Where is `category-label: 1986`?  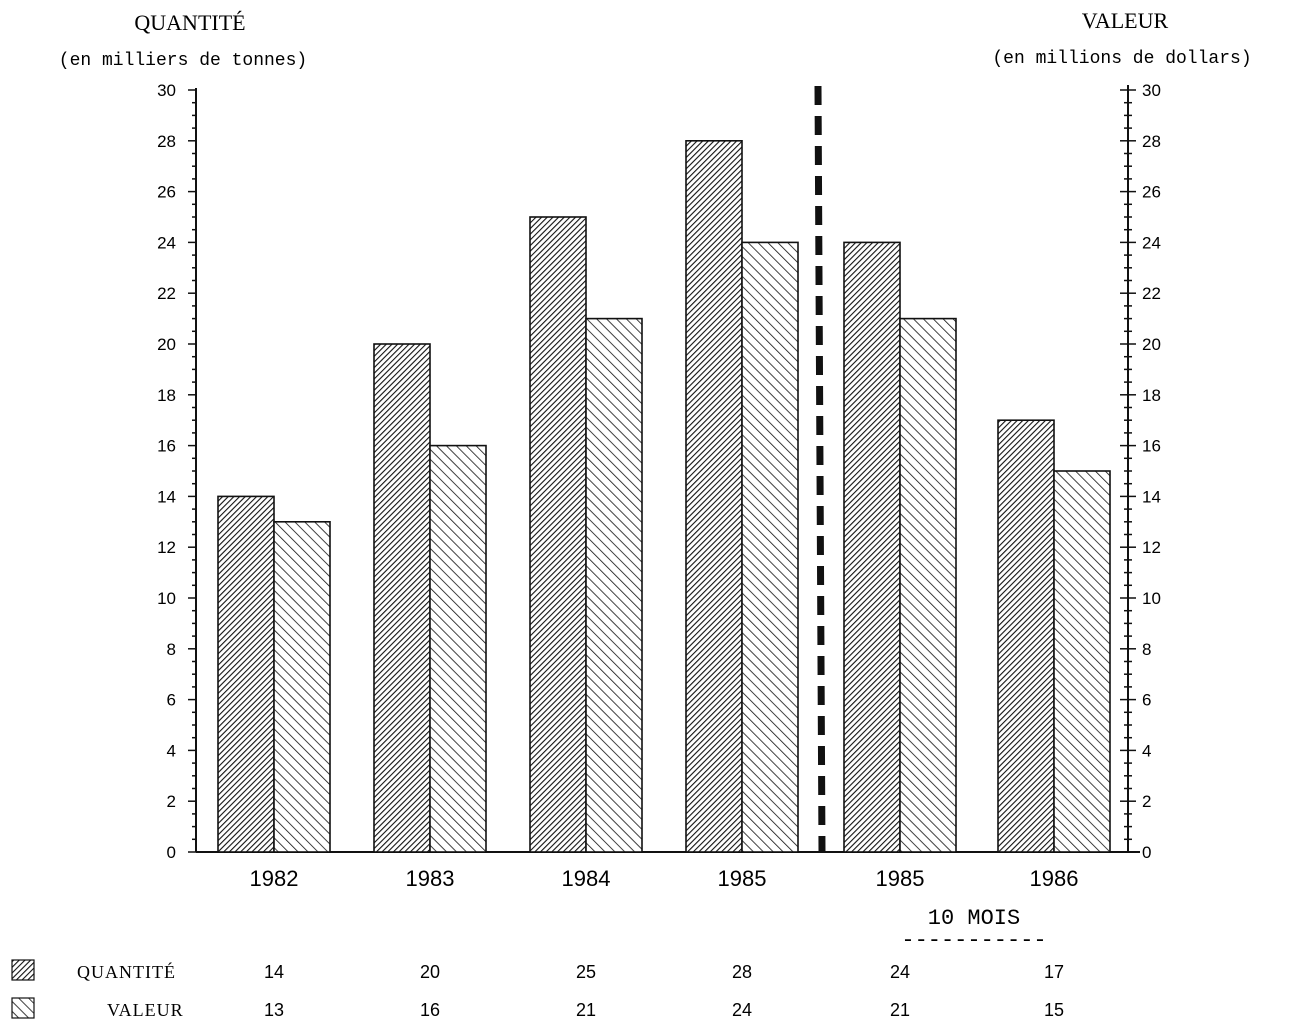
category-label: 1986 is located at coordinates (1054, 878).